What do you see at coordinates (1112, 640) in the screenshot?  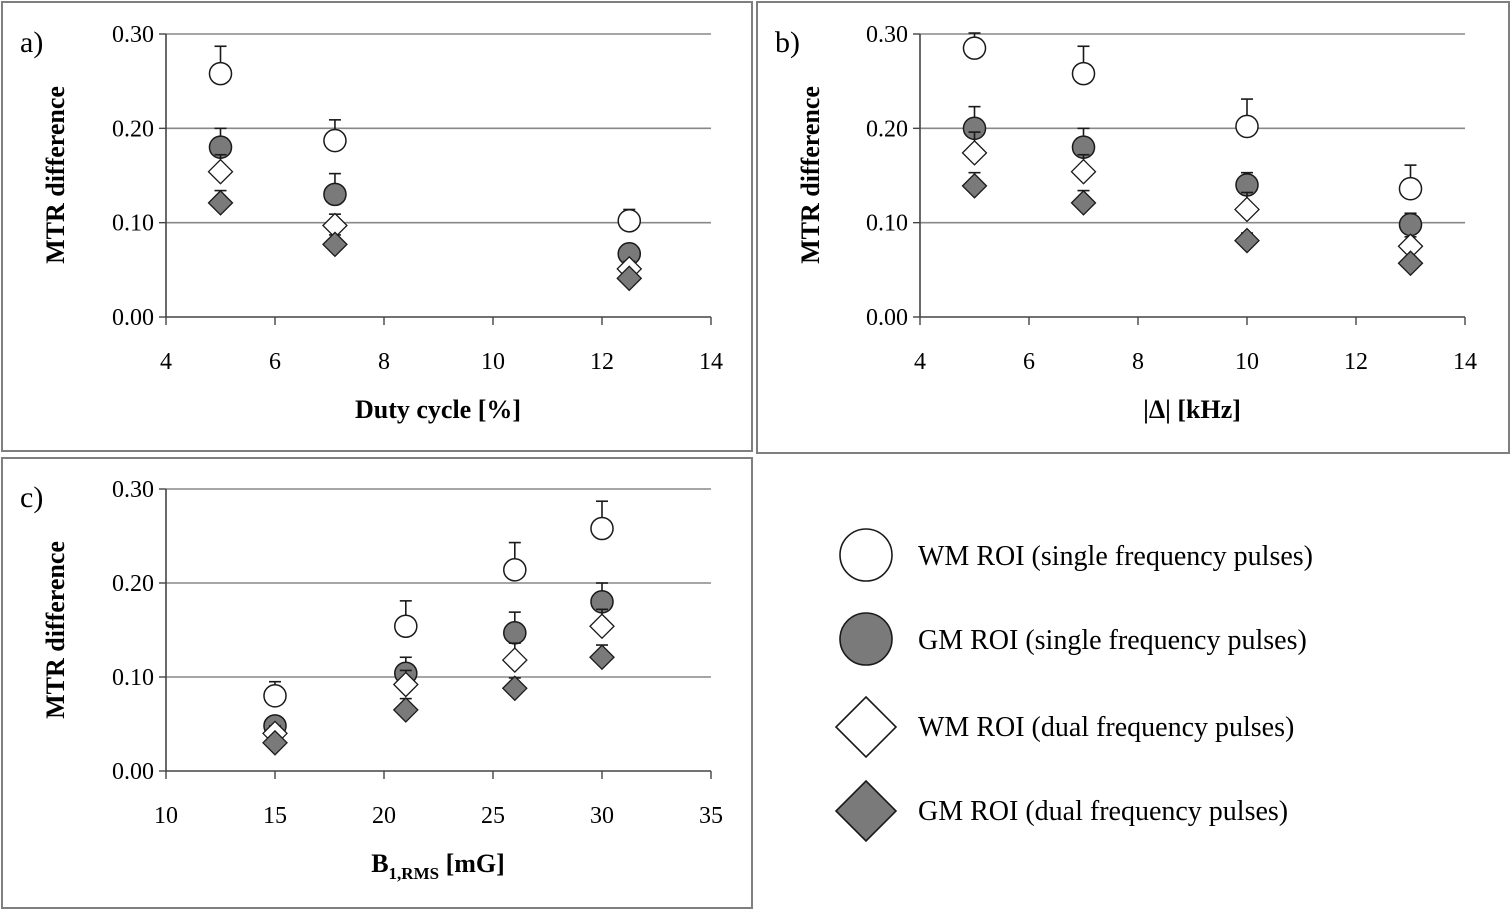 I see `legend-label: GM ROI (single frequency pulses)` at bounding box center [1112, 640].